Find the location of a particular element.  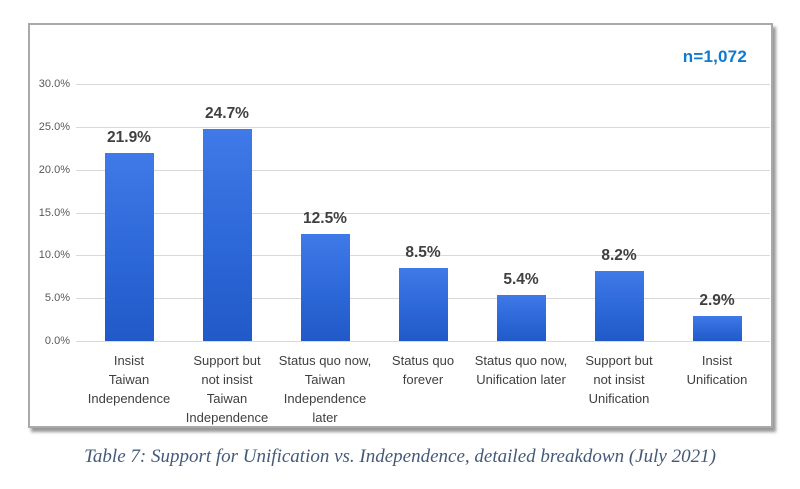

bar-value-label: 12.5% is located at coordinates (325, 218).